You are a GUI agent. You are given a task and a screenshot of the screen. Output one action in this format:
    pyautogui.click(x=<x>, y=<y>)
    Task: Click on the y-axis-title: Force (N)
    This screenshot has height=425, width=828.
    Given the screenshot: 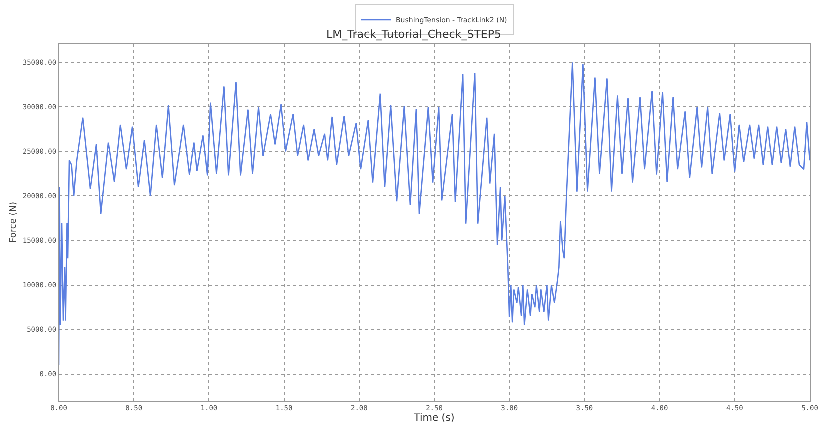 What is the action you would take?
    pyautogui.click(x=14, y=222)
    